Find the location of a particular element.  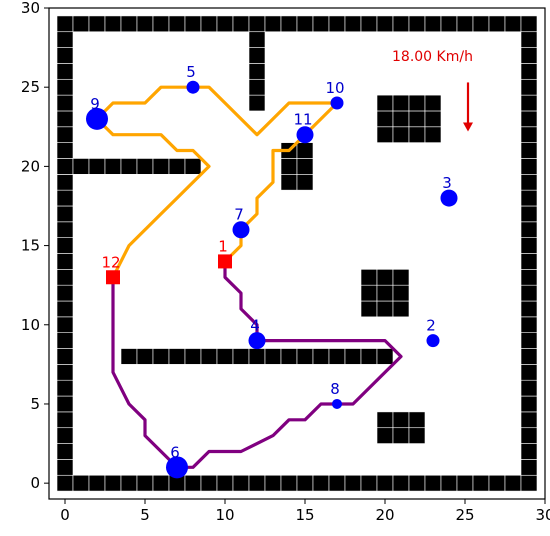

x-tick-label: 10 is located at coordinates (224, 515).